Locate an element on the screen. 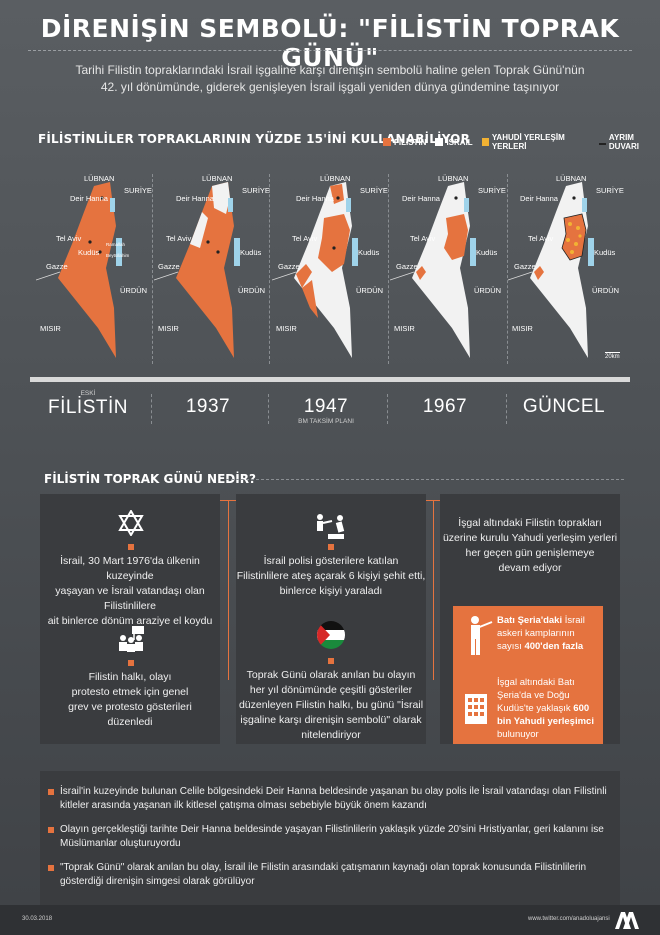  text-line: işgaline karşı direnişin sembolü" olarak is located at coordinates (331, 720).